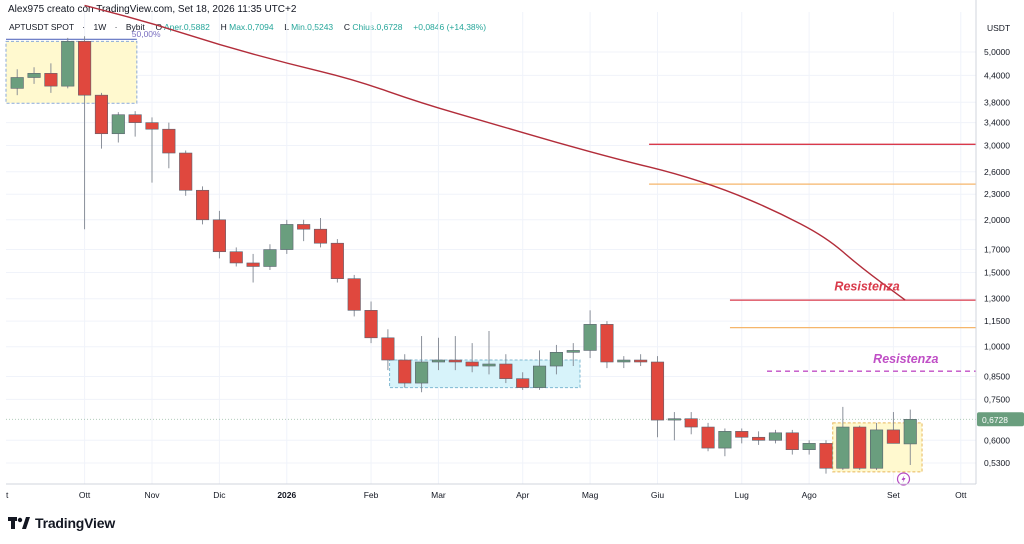 This screenshot has width=1024, height=544. Describe the element at coordinates (159, 27) in the screenshot. I see `open-label: O` at that location.